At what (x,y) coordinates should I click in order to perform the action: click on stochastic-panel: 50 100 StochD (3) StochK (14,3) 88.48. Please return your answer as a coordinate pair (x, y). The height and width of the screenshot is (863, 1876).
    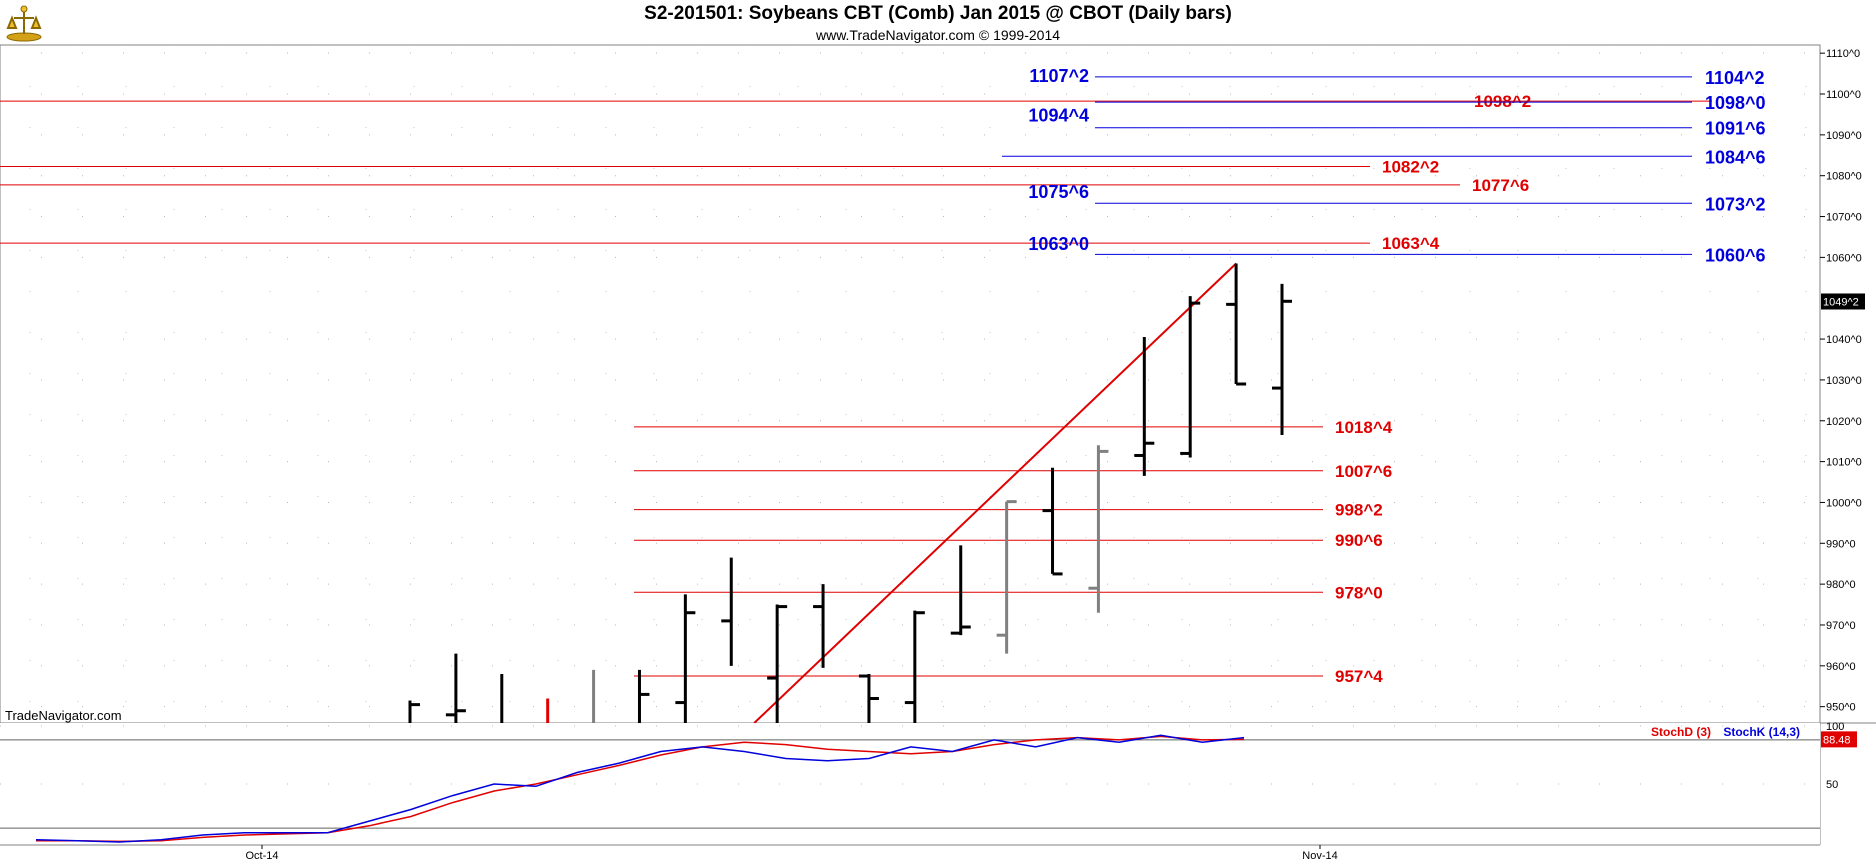
    Looking at the image, I should click on (928, 782).